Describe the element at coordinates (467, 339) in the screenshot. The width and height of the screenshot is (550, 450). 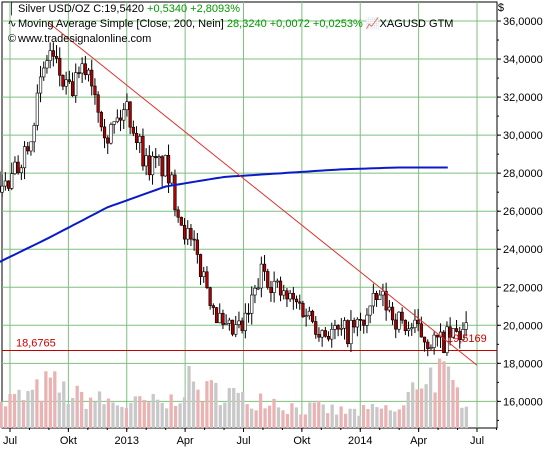
I see `trendline-label: 19,5169` at that location.